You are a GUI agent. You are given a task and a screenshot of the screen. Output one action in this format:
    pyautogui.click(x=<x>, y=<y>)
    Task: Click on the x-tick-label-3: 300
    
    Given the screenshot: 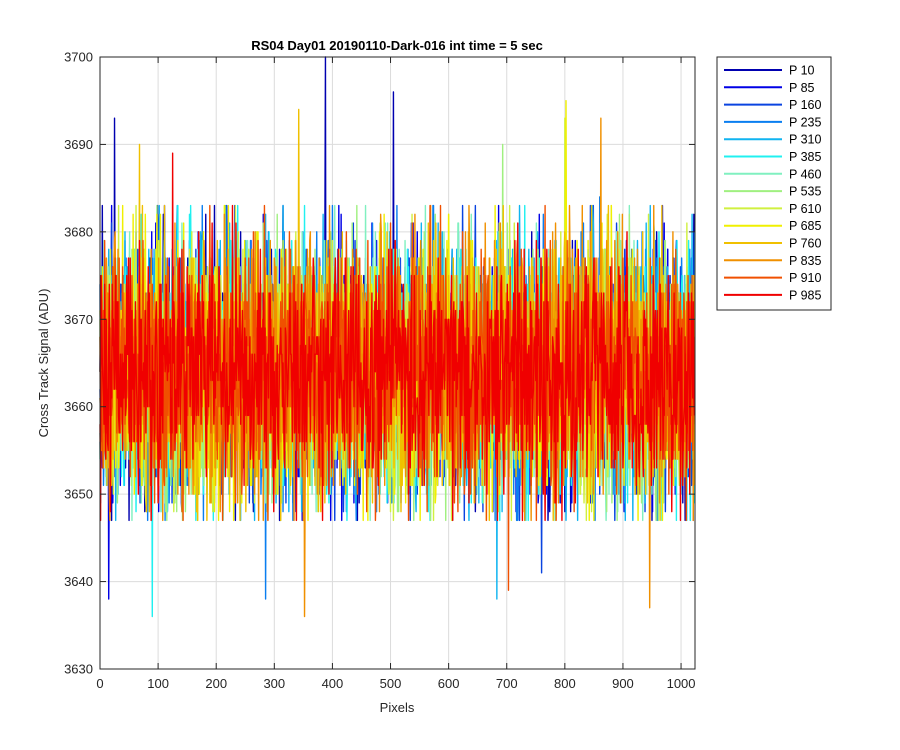 What is the action you would take?
    pyautogui.click(x=274, y=683)
    